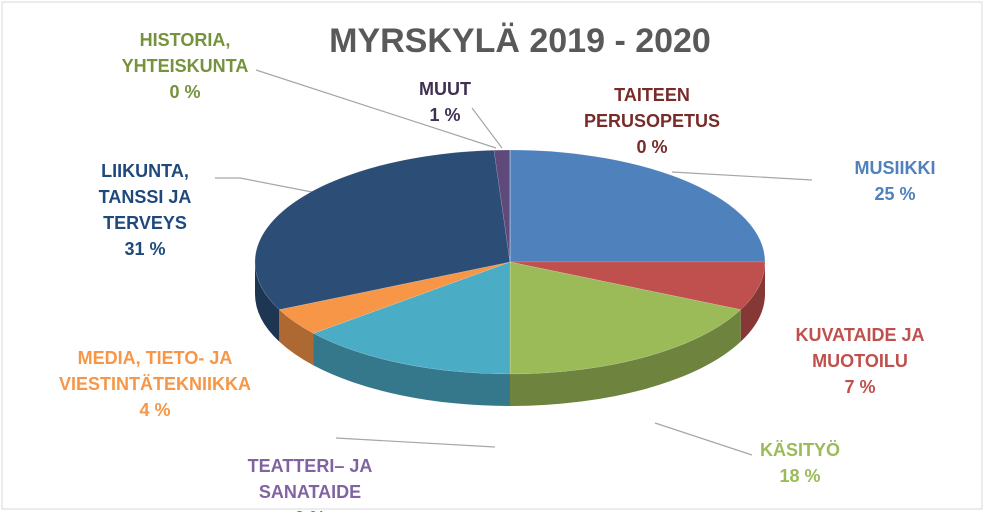 This screenshot has width=985, height=512. Describe the element at coordinates (185, 53) in the screenshot. I see `category-label: HISTORIA, YHTEISKUNTA` at that location.